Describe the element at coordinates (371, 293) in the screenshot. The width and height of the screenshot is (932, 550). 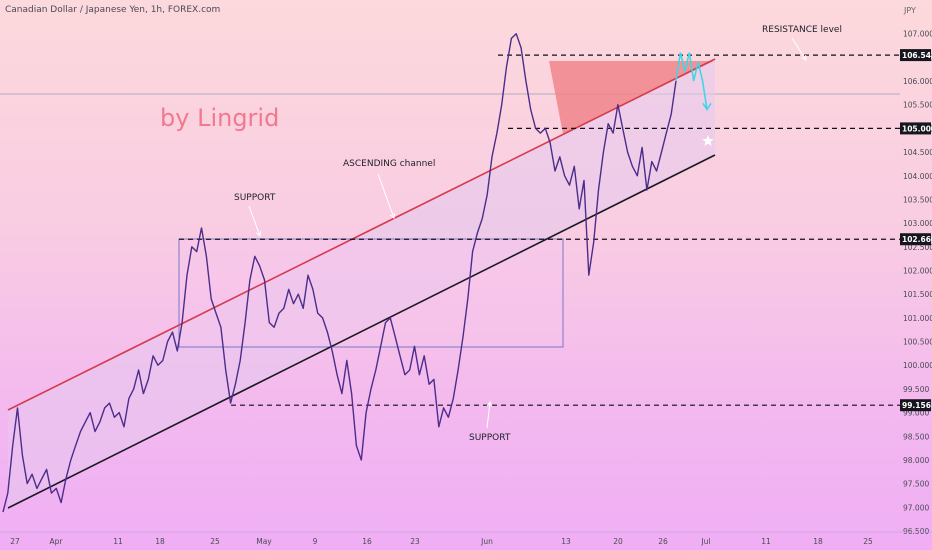
I see `consolidation-box` at that location.